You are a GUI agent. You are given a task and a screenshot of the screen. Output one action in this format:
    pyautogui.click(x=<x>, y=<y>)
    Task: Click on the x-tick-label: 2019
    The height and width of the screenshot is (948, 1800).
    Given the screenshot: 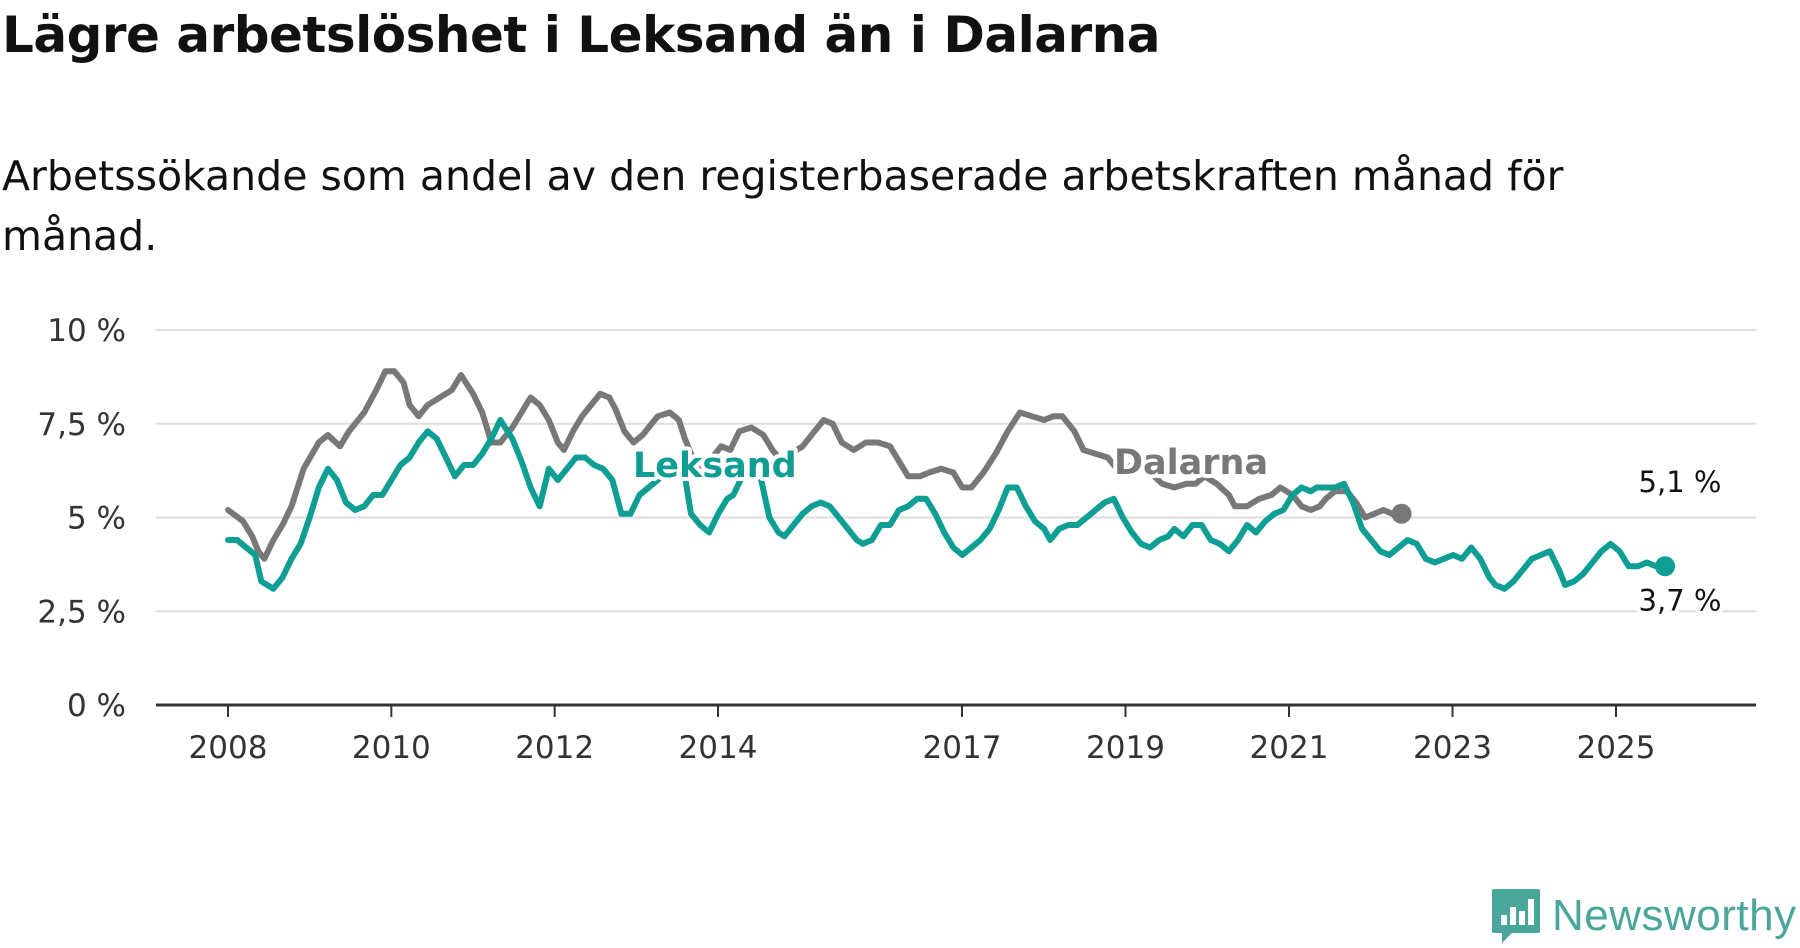 What is the action you would take?
    pyautogui.click(x=1125, y=748)
    